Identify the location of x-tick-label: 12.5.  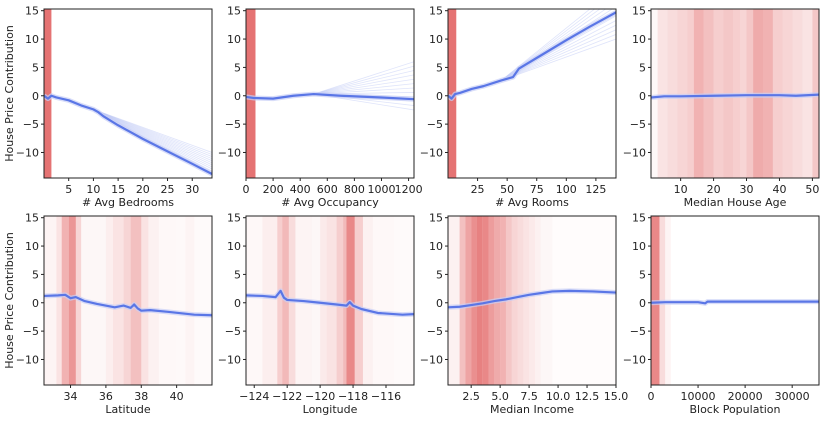
(587, 396).